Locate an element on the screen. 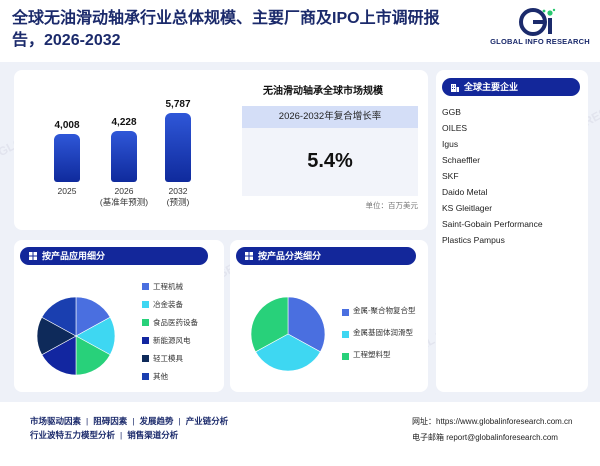 The height and width of the screenshot is (466, 600). cagr-value: 5.4% is located at coordinates (330, 161).